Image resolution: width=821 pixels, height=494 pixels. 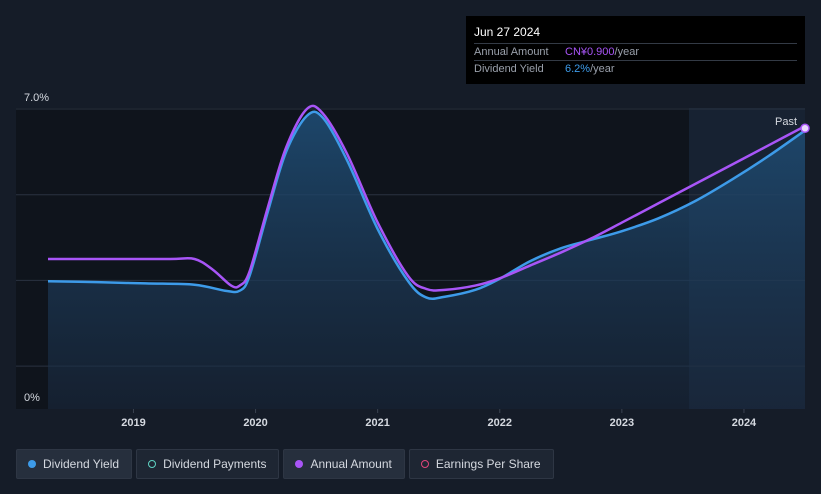 What do you see at coordinates (590, 52) in the screenshot?
I see `tooltip-value: CN¥0.900` at bounding box center [590, 52].